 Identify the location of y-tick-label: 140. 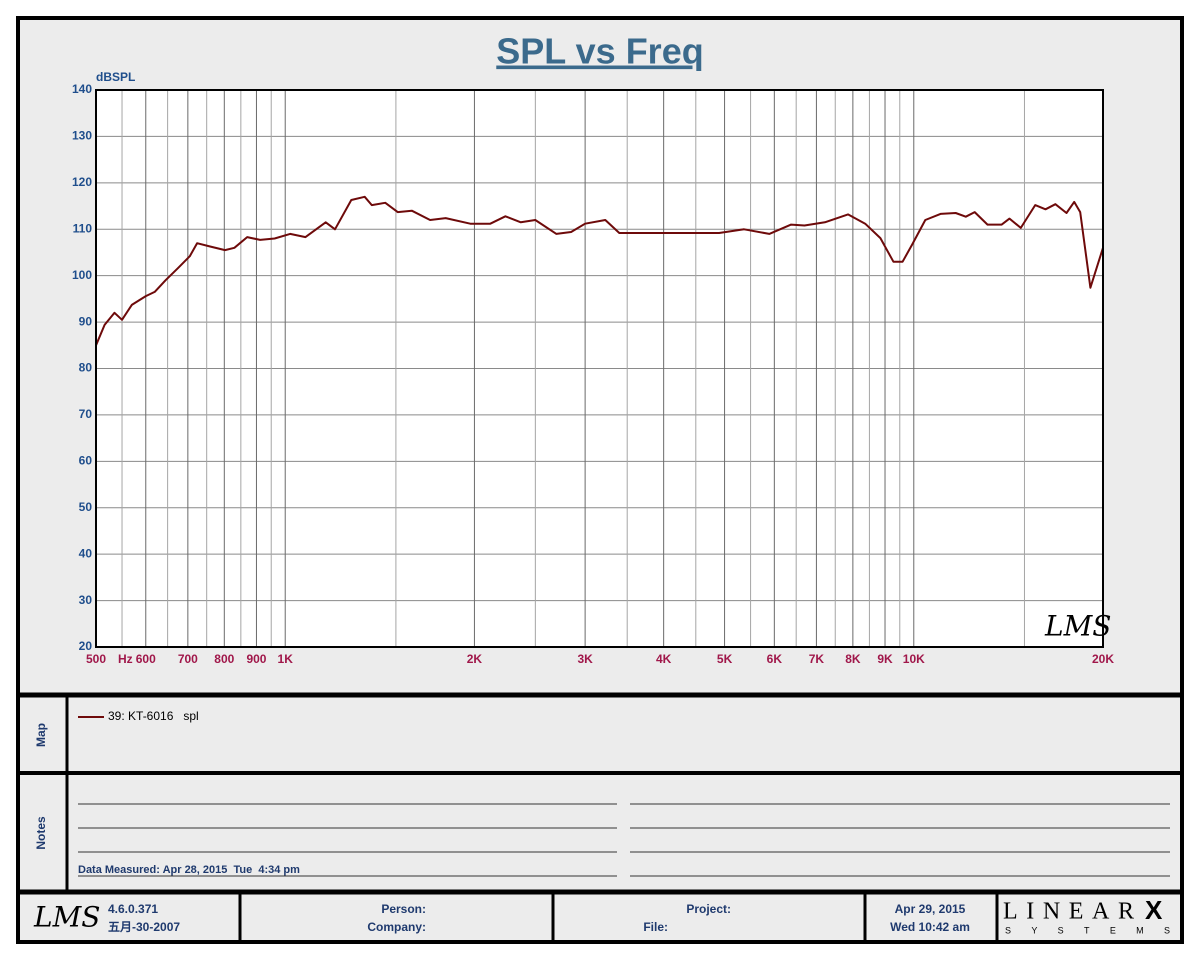
(82, 89).